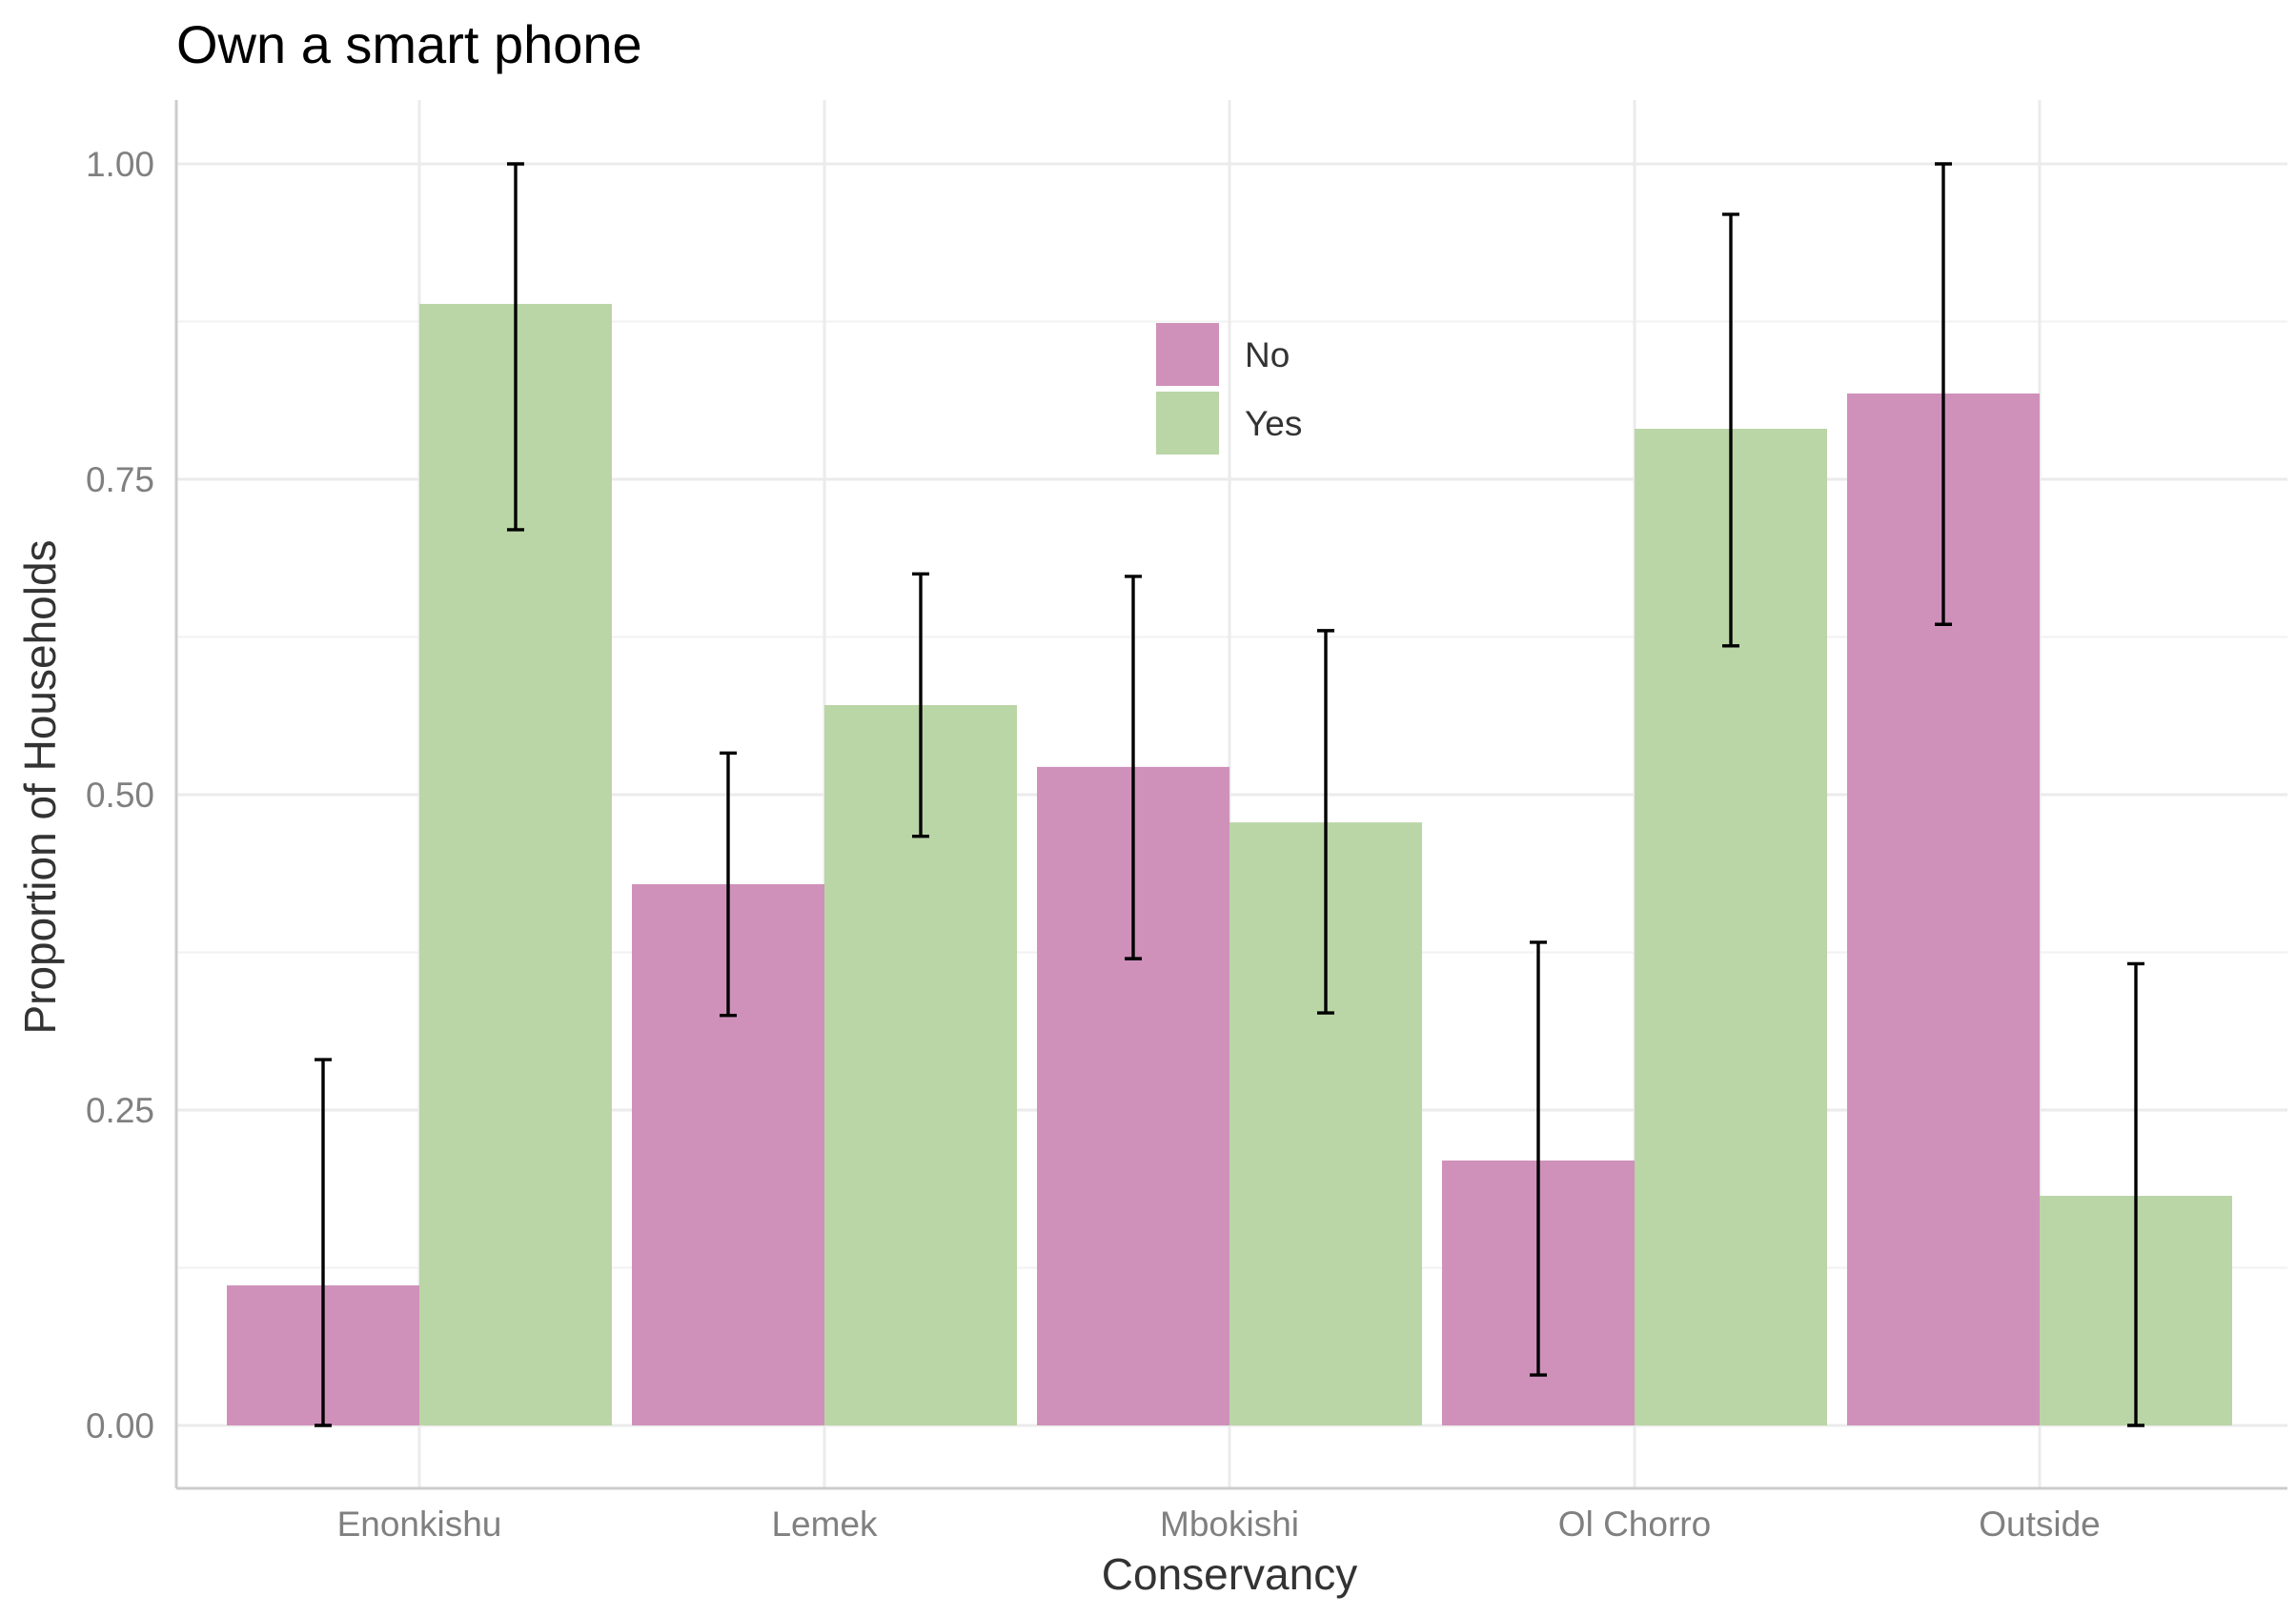 Image resolution: width=2296 pixels, height=1616 pixels. Describe the element at coordinates (824, 1524) in the screenshot. I see `x-tick-label: Lemek` at that location.